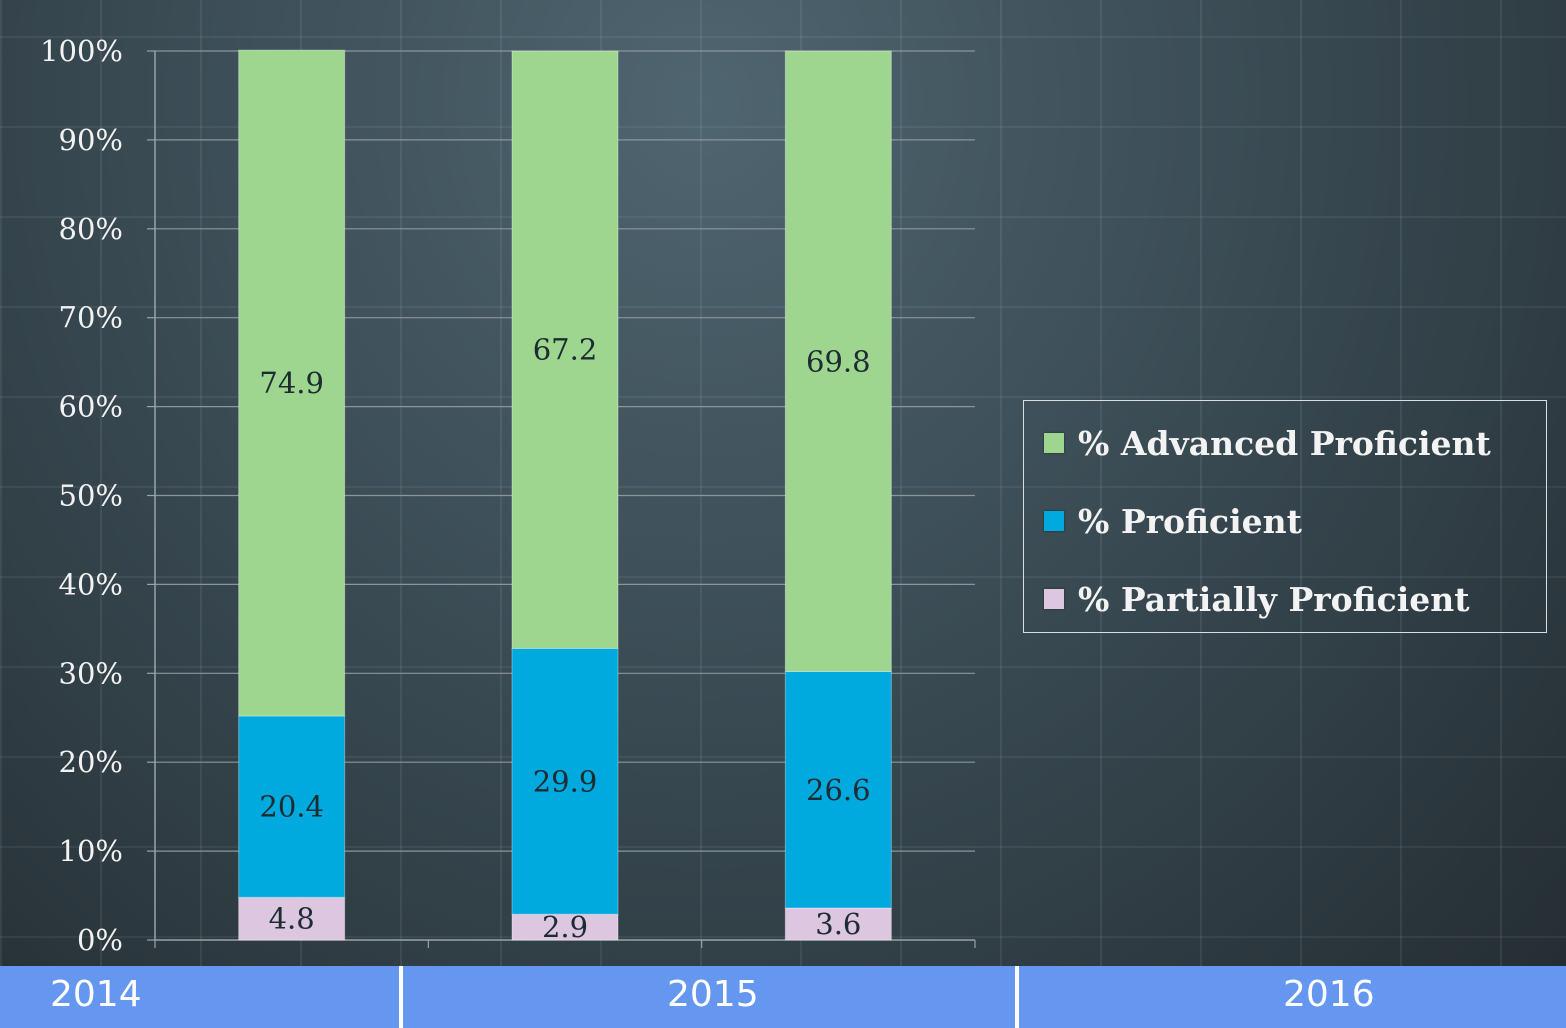 The height and width of the screenshot is (1028, 1566). What do you see at coordinates (91, 496) in the screenshot?
I see `y-tick-label: 50%` at bounding box center [91, 496].